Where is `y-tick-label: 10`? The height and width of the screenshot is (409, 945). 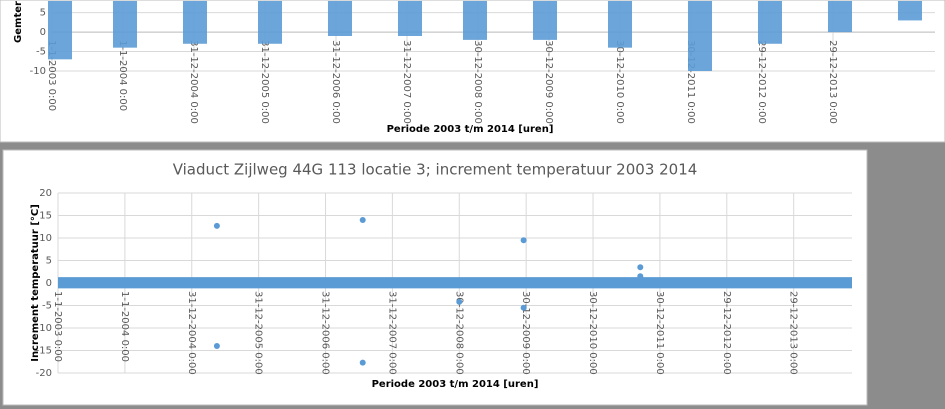 y-tick-label: 10 is located at coordinates (45, 238).